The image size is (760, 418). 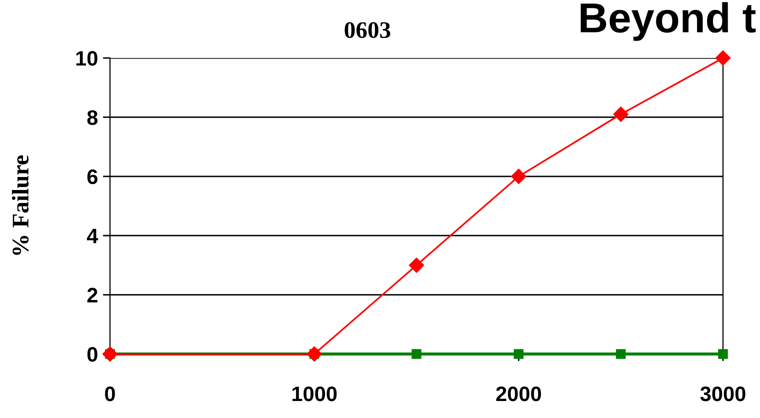 What do you see at coordinates (314, 394) in the screenshot?
I see `x-tick-label: 1000` at bounding box center [314, 394].